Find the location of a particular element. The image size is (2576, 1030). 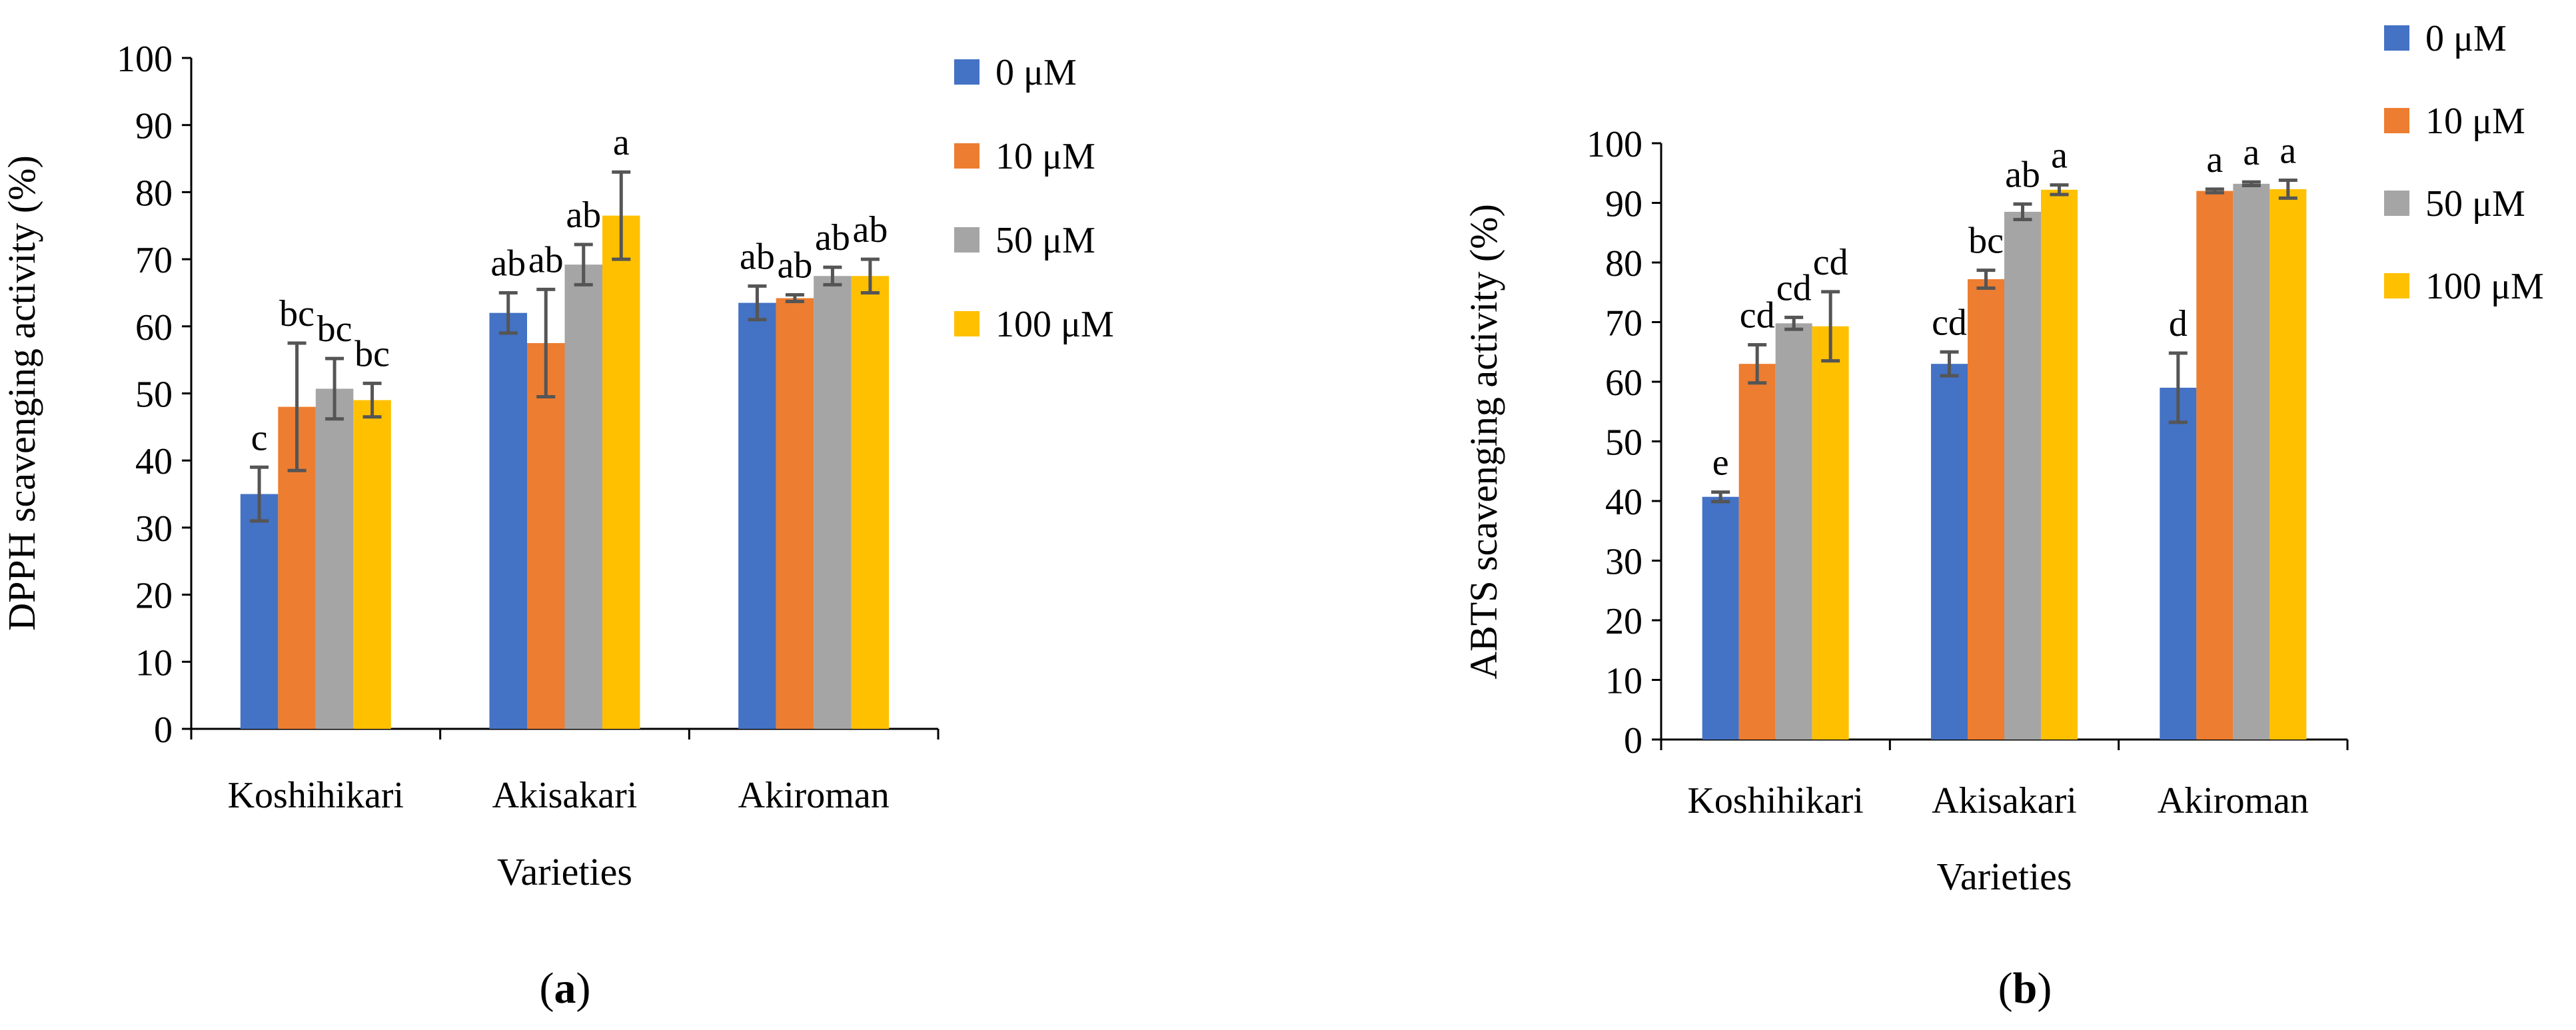

panel-label: (b) is located at coordinates (2025, 988).